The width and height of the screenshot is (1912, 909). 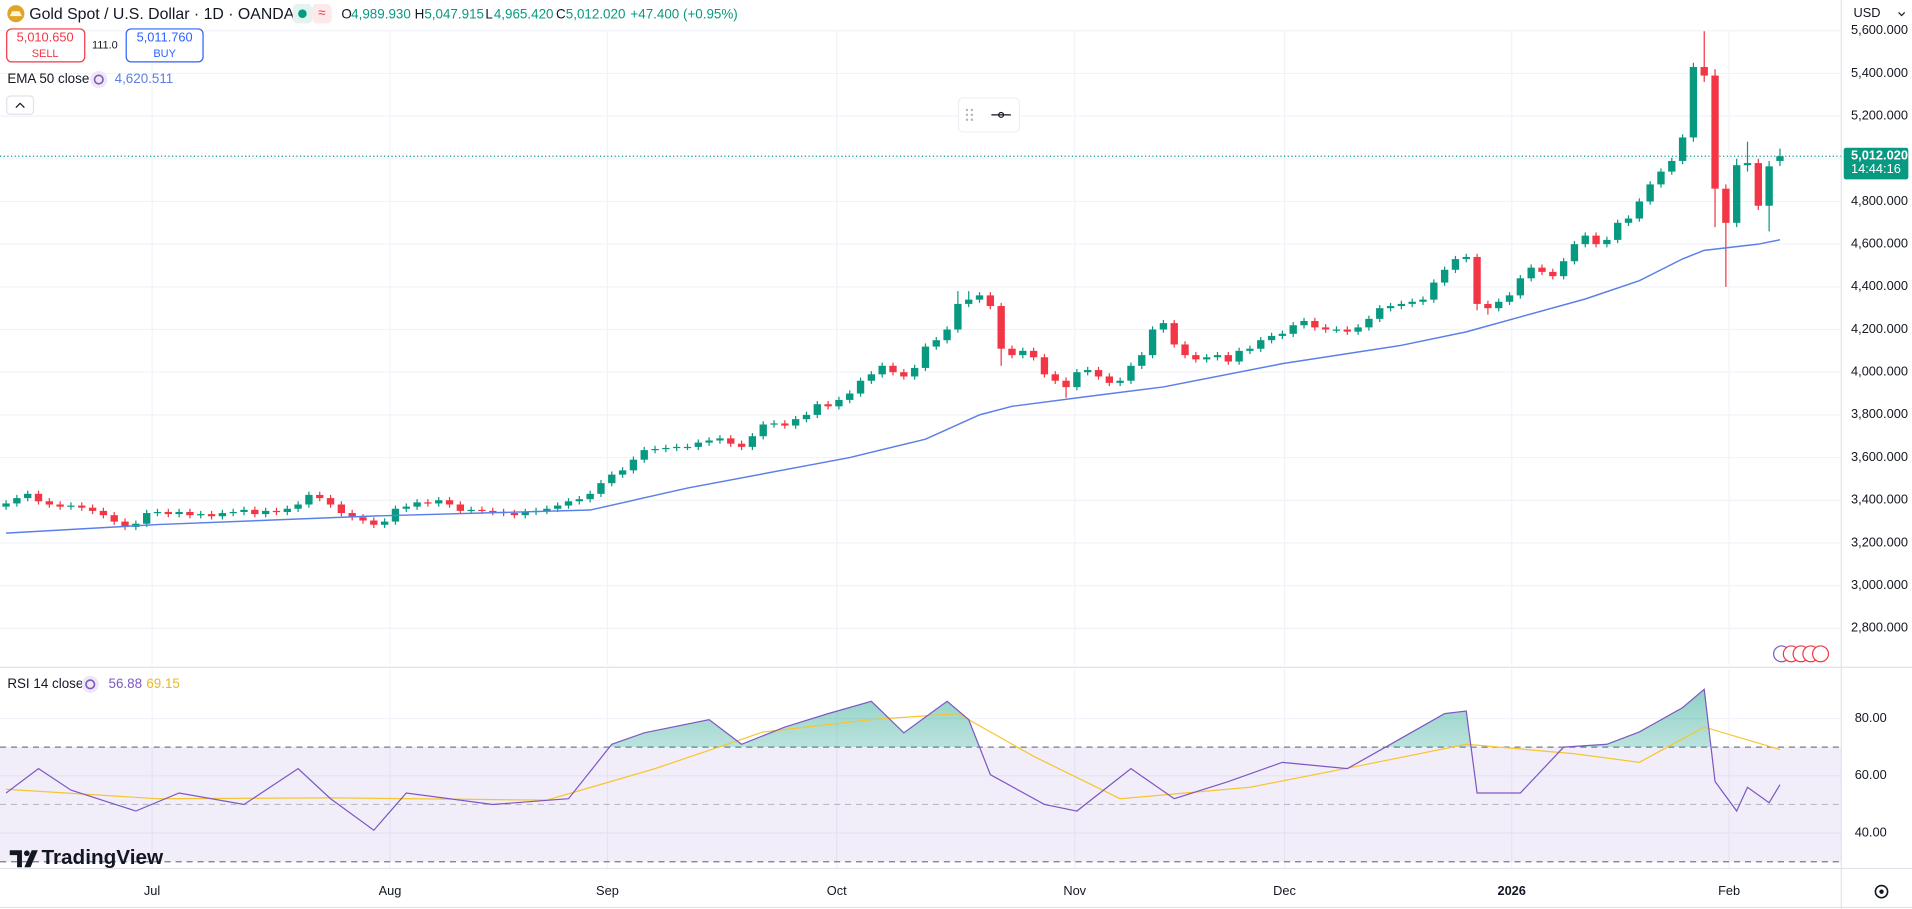 I want to click on rsi-legend: RSI 14 close, so click(x=45, y=683).